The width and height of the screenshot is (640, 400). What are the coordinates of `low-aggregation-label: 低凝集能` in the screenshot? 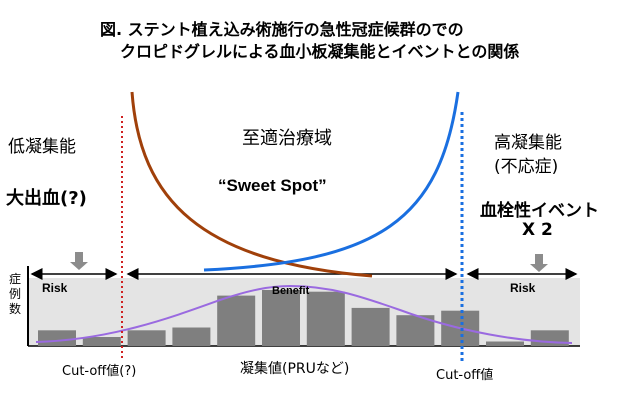 It's located at (42, 147).